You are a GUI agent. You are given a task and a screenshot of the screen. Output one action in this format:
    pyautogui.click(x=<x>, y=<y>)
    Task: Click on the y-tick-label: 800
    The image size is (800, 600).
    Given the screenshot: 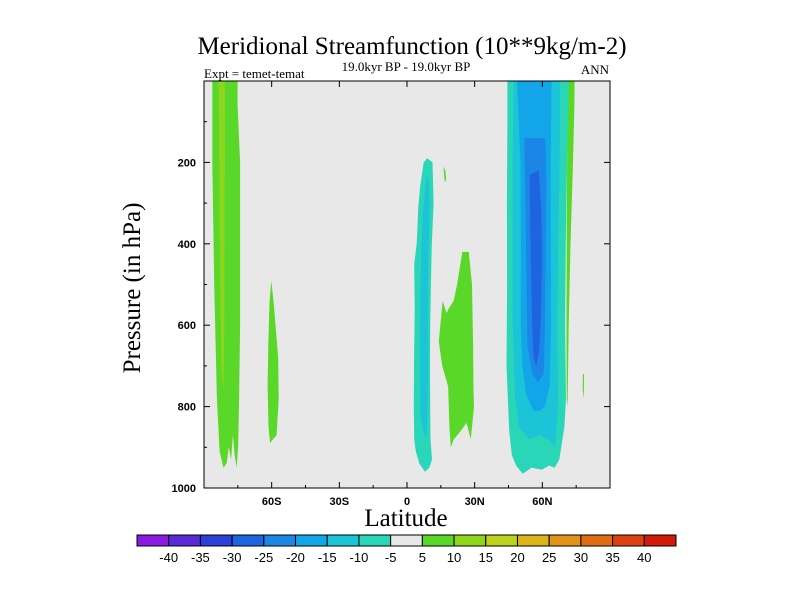 What is the action you would take?
    pyautogui.click(x=187, y=408)
    